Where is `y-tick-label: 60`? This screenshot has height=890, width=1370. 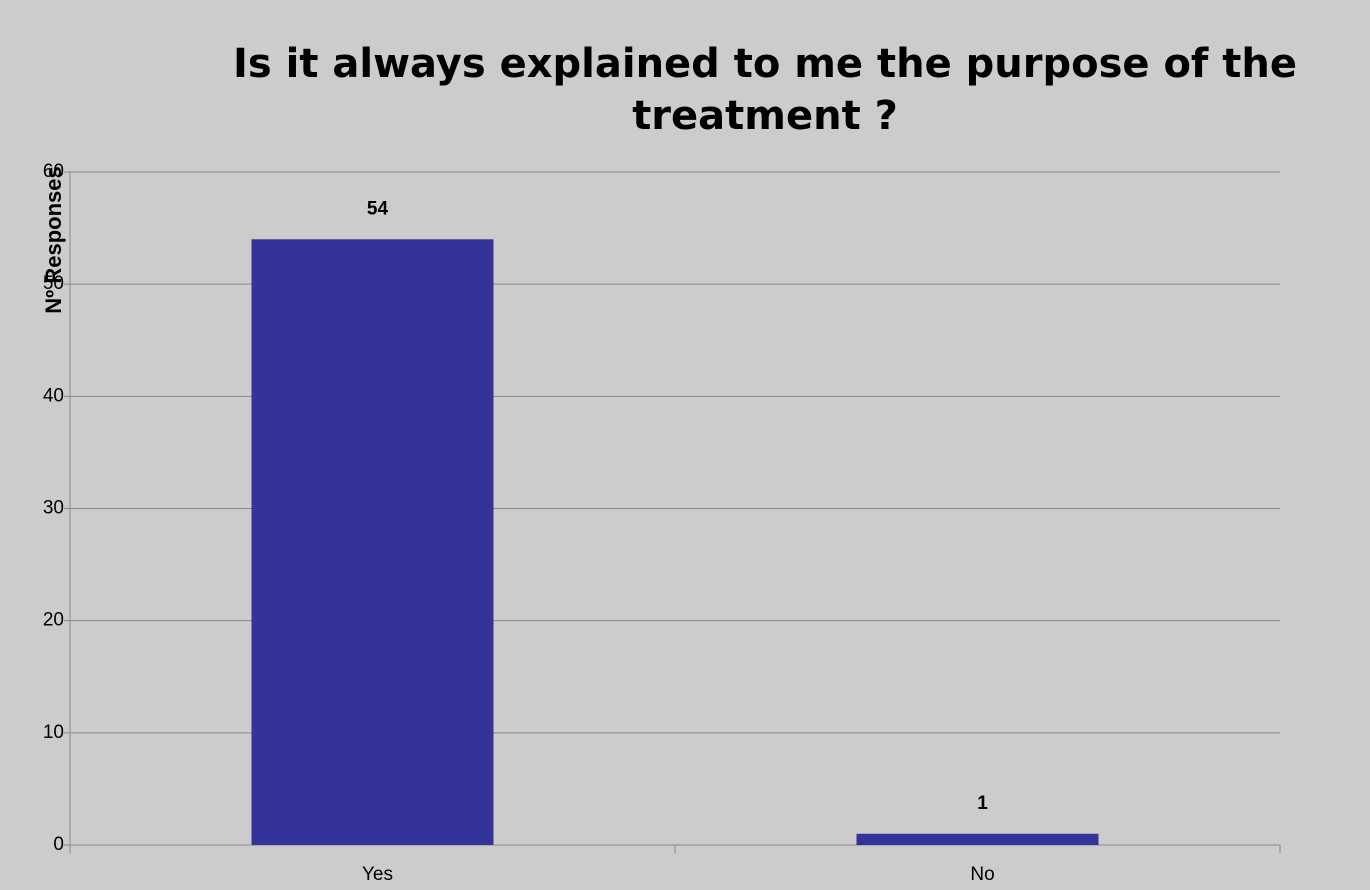 y-tick-label: 60 is located at coordinates (53, 171).